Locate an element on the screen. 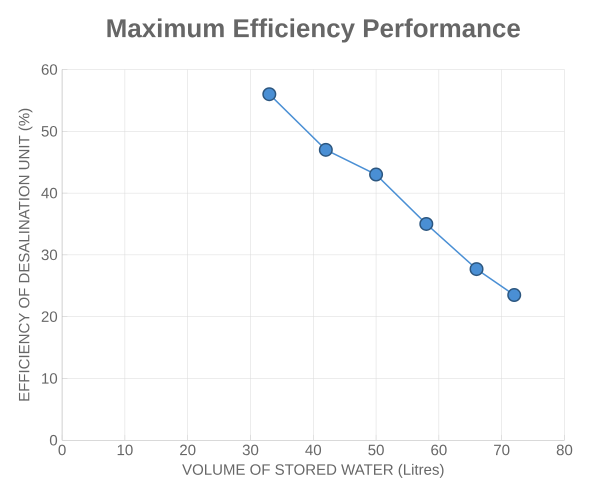 The height and width of the screenshot is (496, 609). chart-title: Maximum Efficiency Performance is located at coordinates (313, 30).